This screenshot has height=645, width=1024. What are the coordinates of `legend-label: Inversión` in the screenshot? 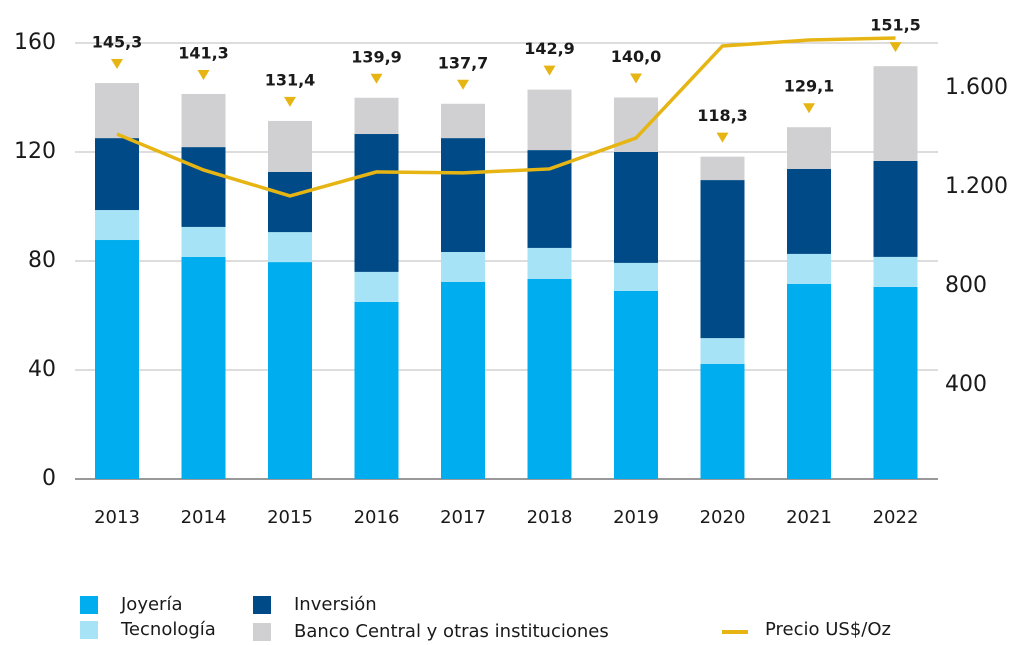 It's located at (335, 604).